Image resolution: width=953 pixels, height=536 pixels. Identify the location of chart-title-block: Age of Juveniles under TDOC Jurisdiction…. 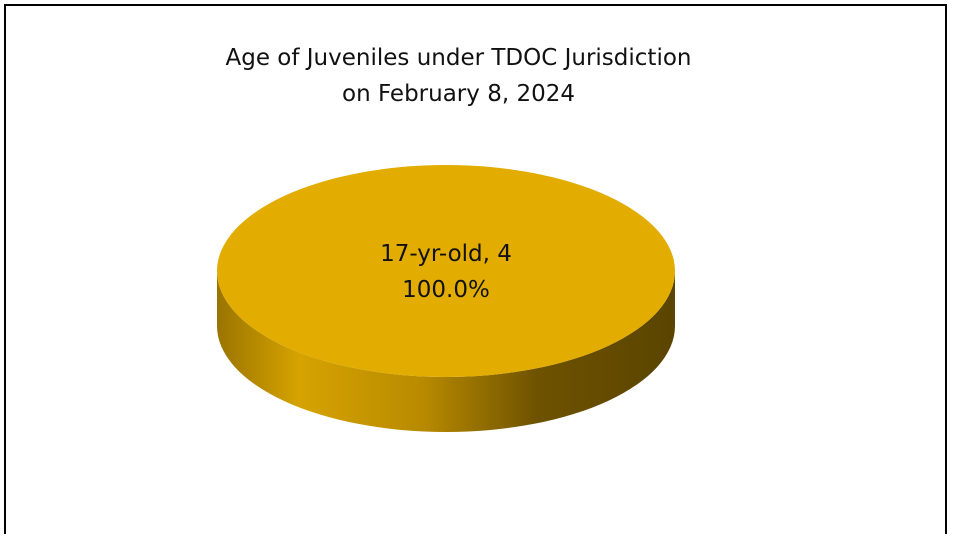
(458, 76).